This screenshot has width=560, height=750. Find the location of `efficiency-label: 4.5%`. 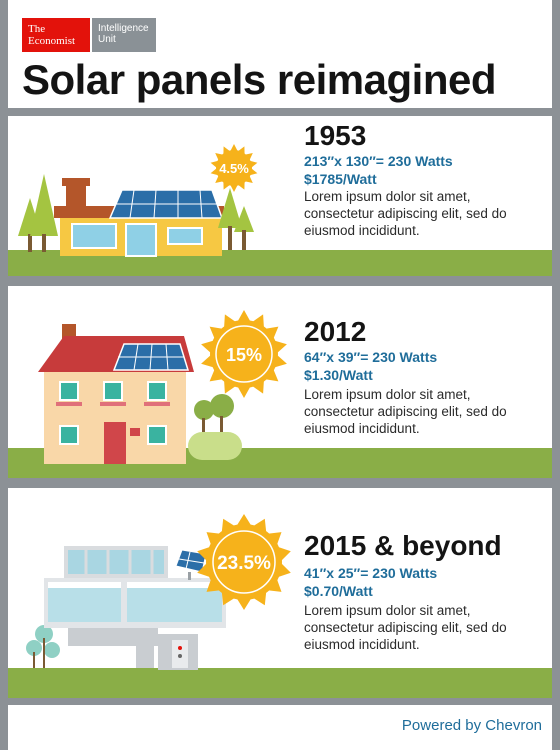

efficiency-label: 4.5% is located at coordinates (234, 168).